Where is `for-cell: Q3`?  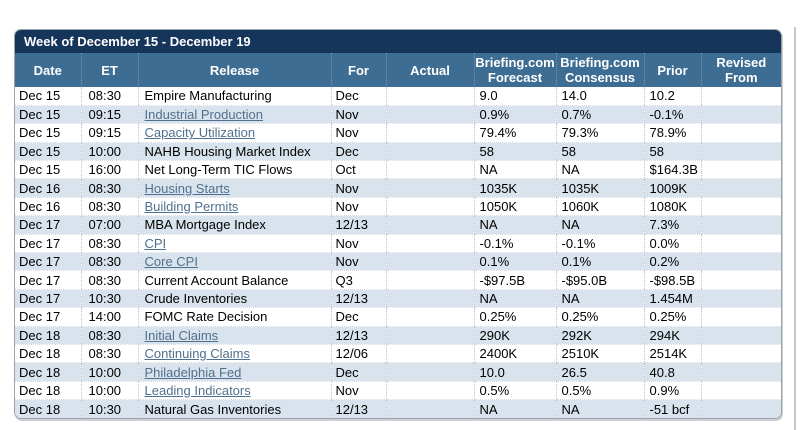 for-cell: Q3 is located at coordinates (358, 280).